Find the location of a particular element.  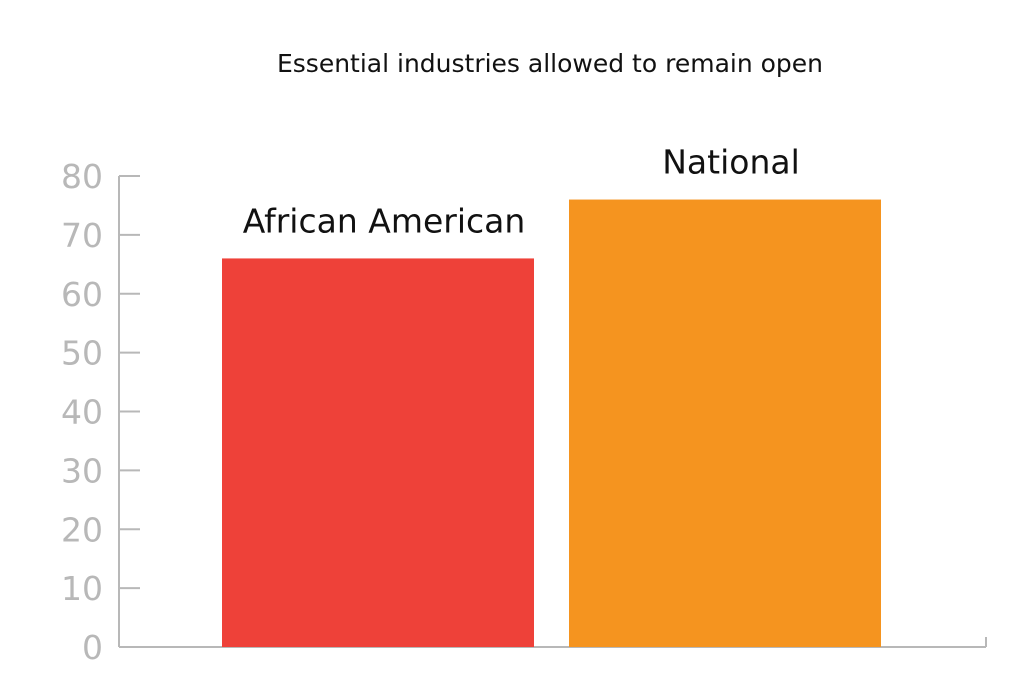

y-tick-label: 30 is located at coordinates (82, 470).